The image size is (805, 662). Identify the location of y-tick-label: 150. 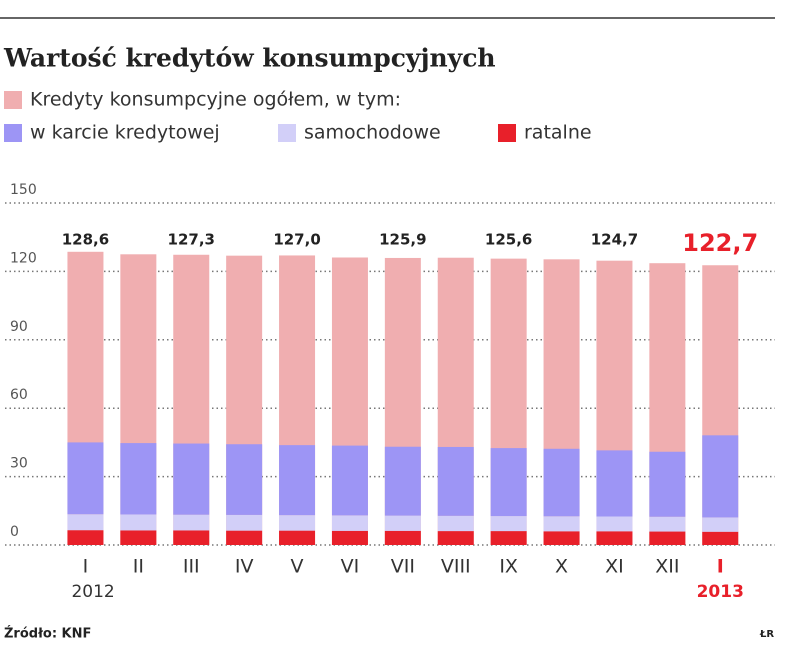
(23, 190).